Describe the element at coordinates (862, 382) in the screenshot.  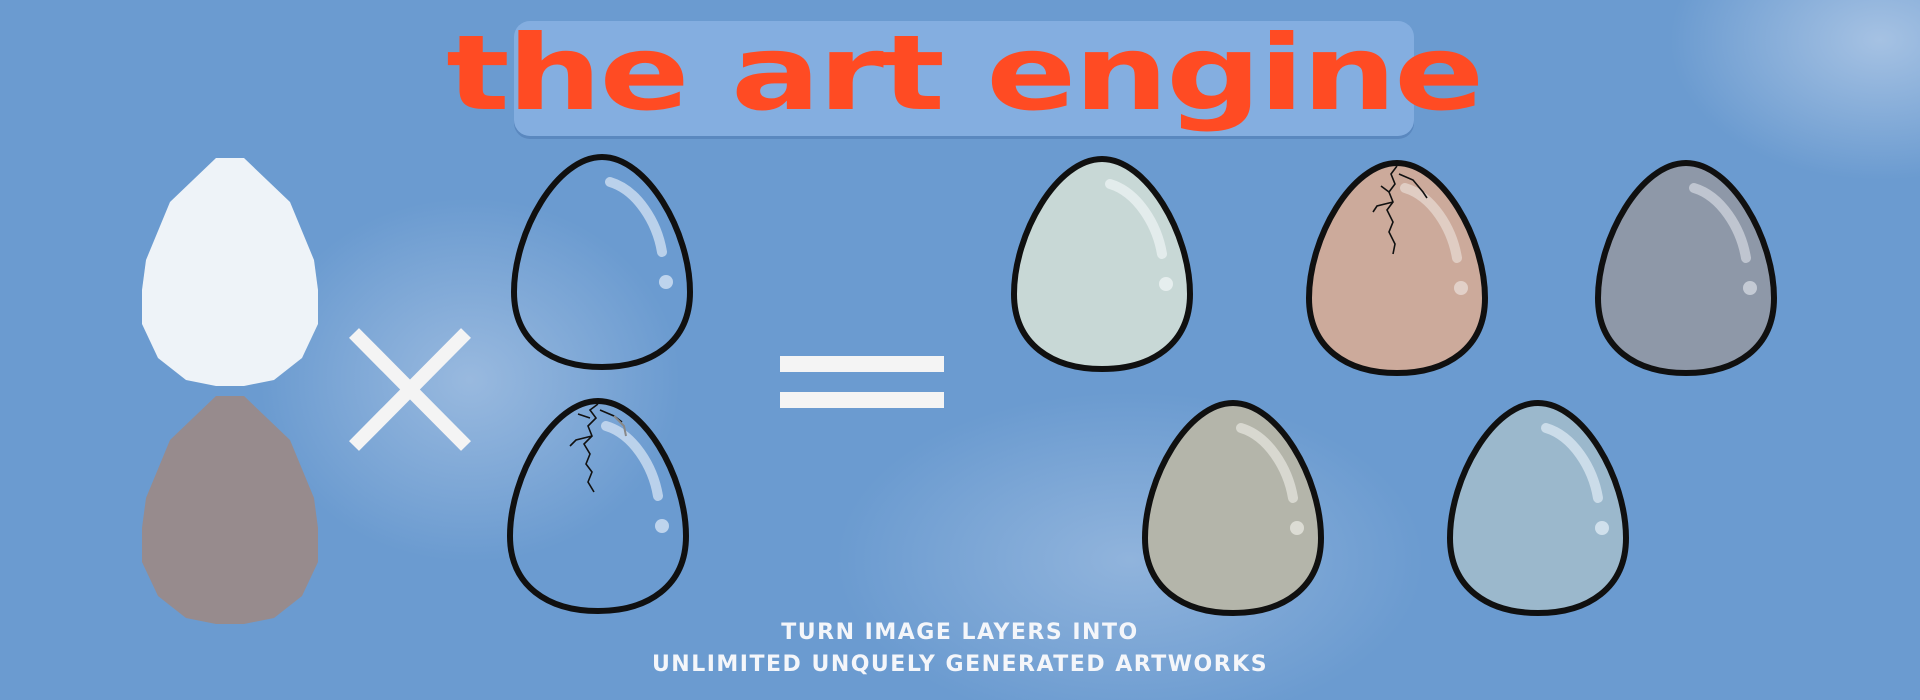
I see `equals-icon` at that location.